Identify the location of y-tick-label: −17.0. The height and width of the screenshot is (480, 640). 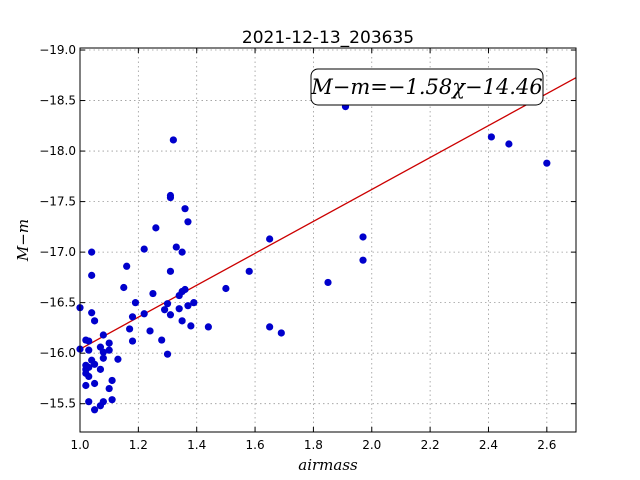
(57, 252).